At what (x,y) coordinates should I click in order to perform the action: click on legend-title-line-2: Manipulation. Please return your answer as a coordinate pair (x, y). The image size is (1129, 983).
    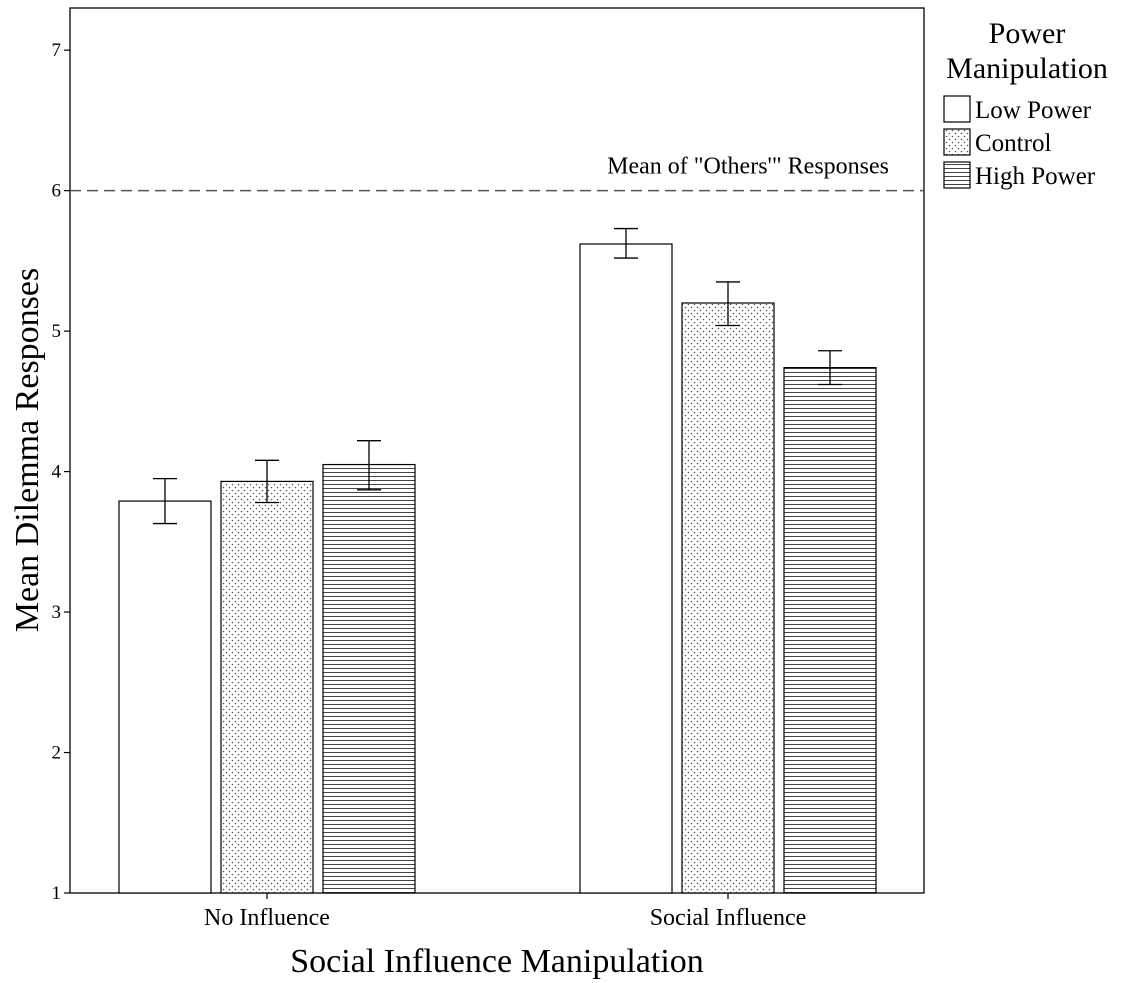
    Looking at the image, I should click on (1027, 68).